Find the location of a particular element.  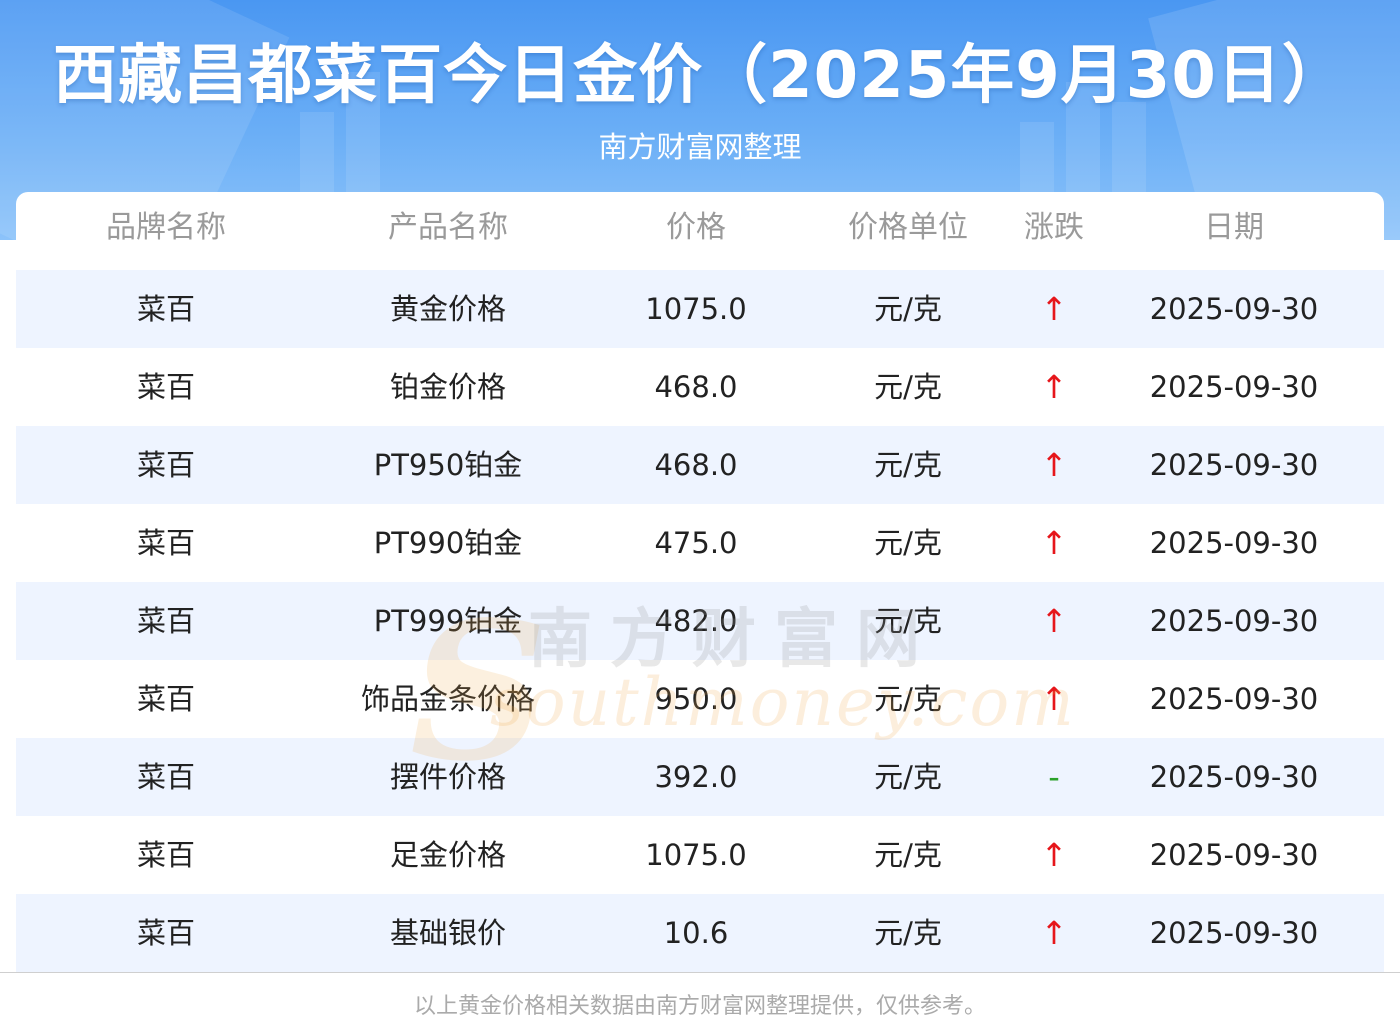

cell-price: 482.0 is located at coordinates (696, 621).